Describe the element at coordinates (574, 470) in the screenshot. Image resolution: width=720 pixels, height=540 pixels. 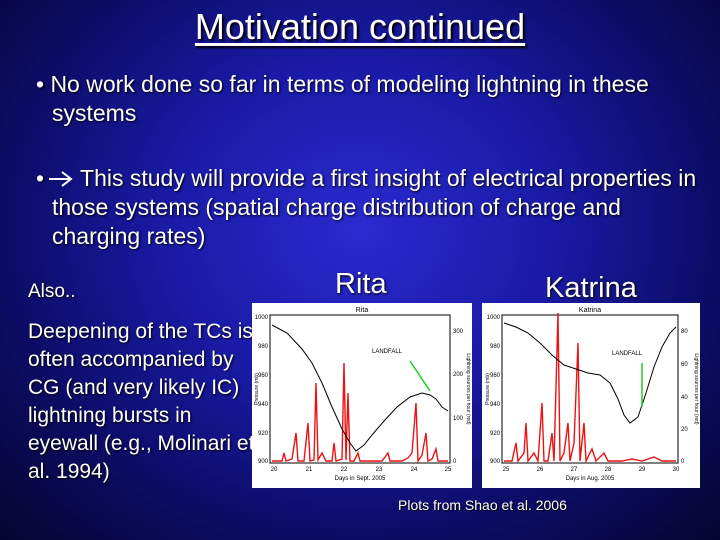
I see `svg-text: 27` at that location.